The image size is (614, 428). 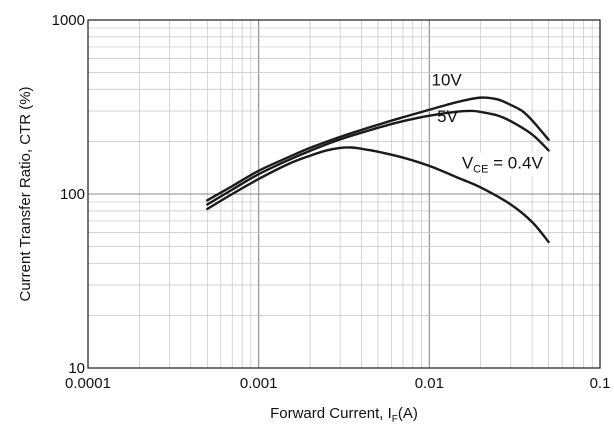 I want to click on series-label-vce-5v: 5V, so click(x=447, y=116).